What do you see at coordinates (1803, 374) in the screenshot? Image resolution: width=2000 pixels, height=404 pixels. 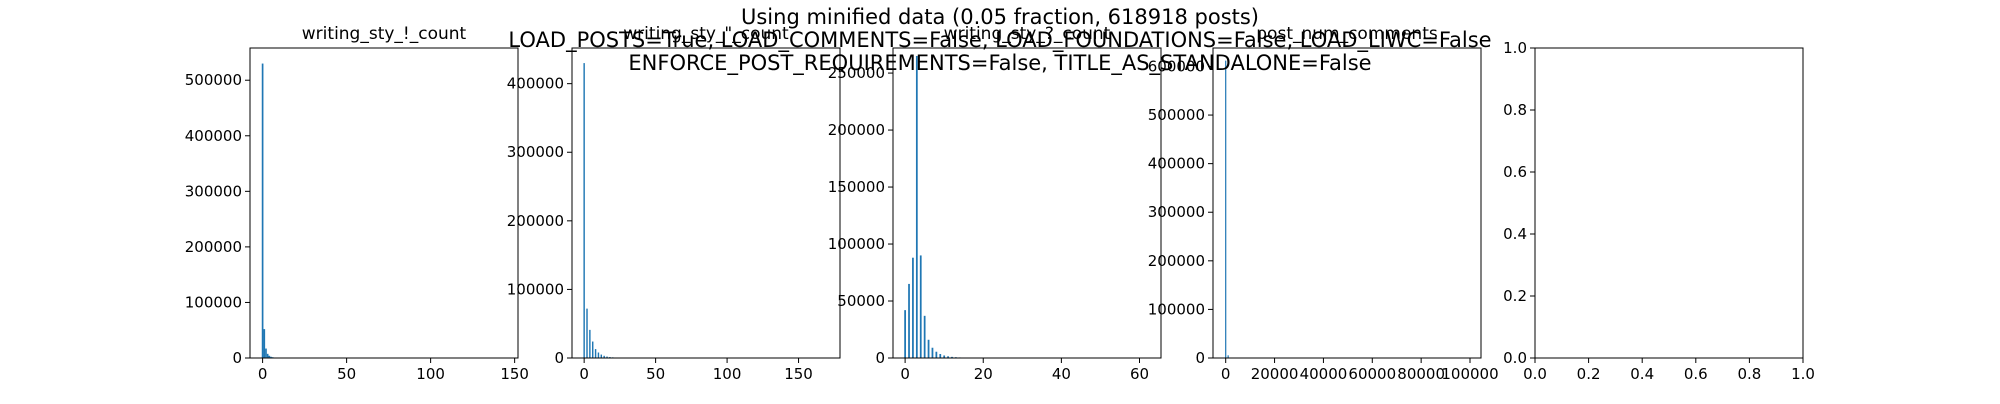 I see `x-tick-label: 1.0` at bounding box center [1803, 374].